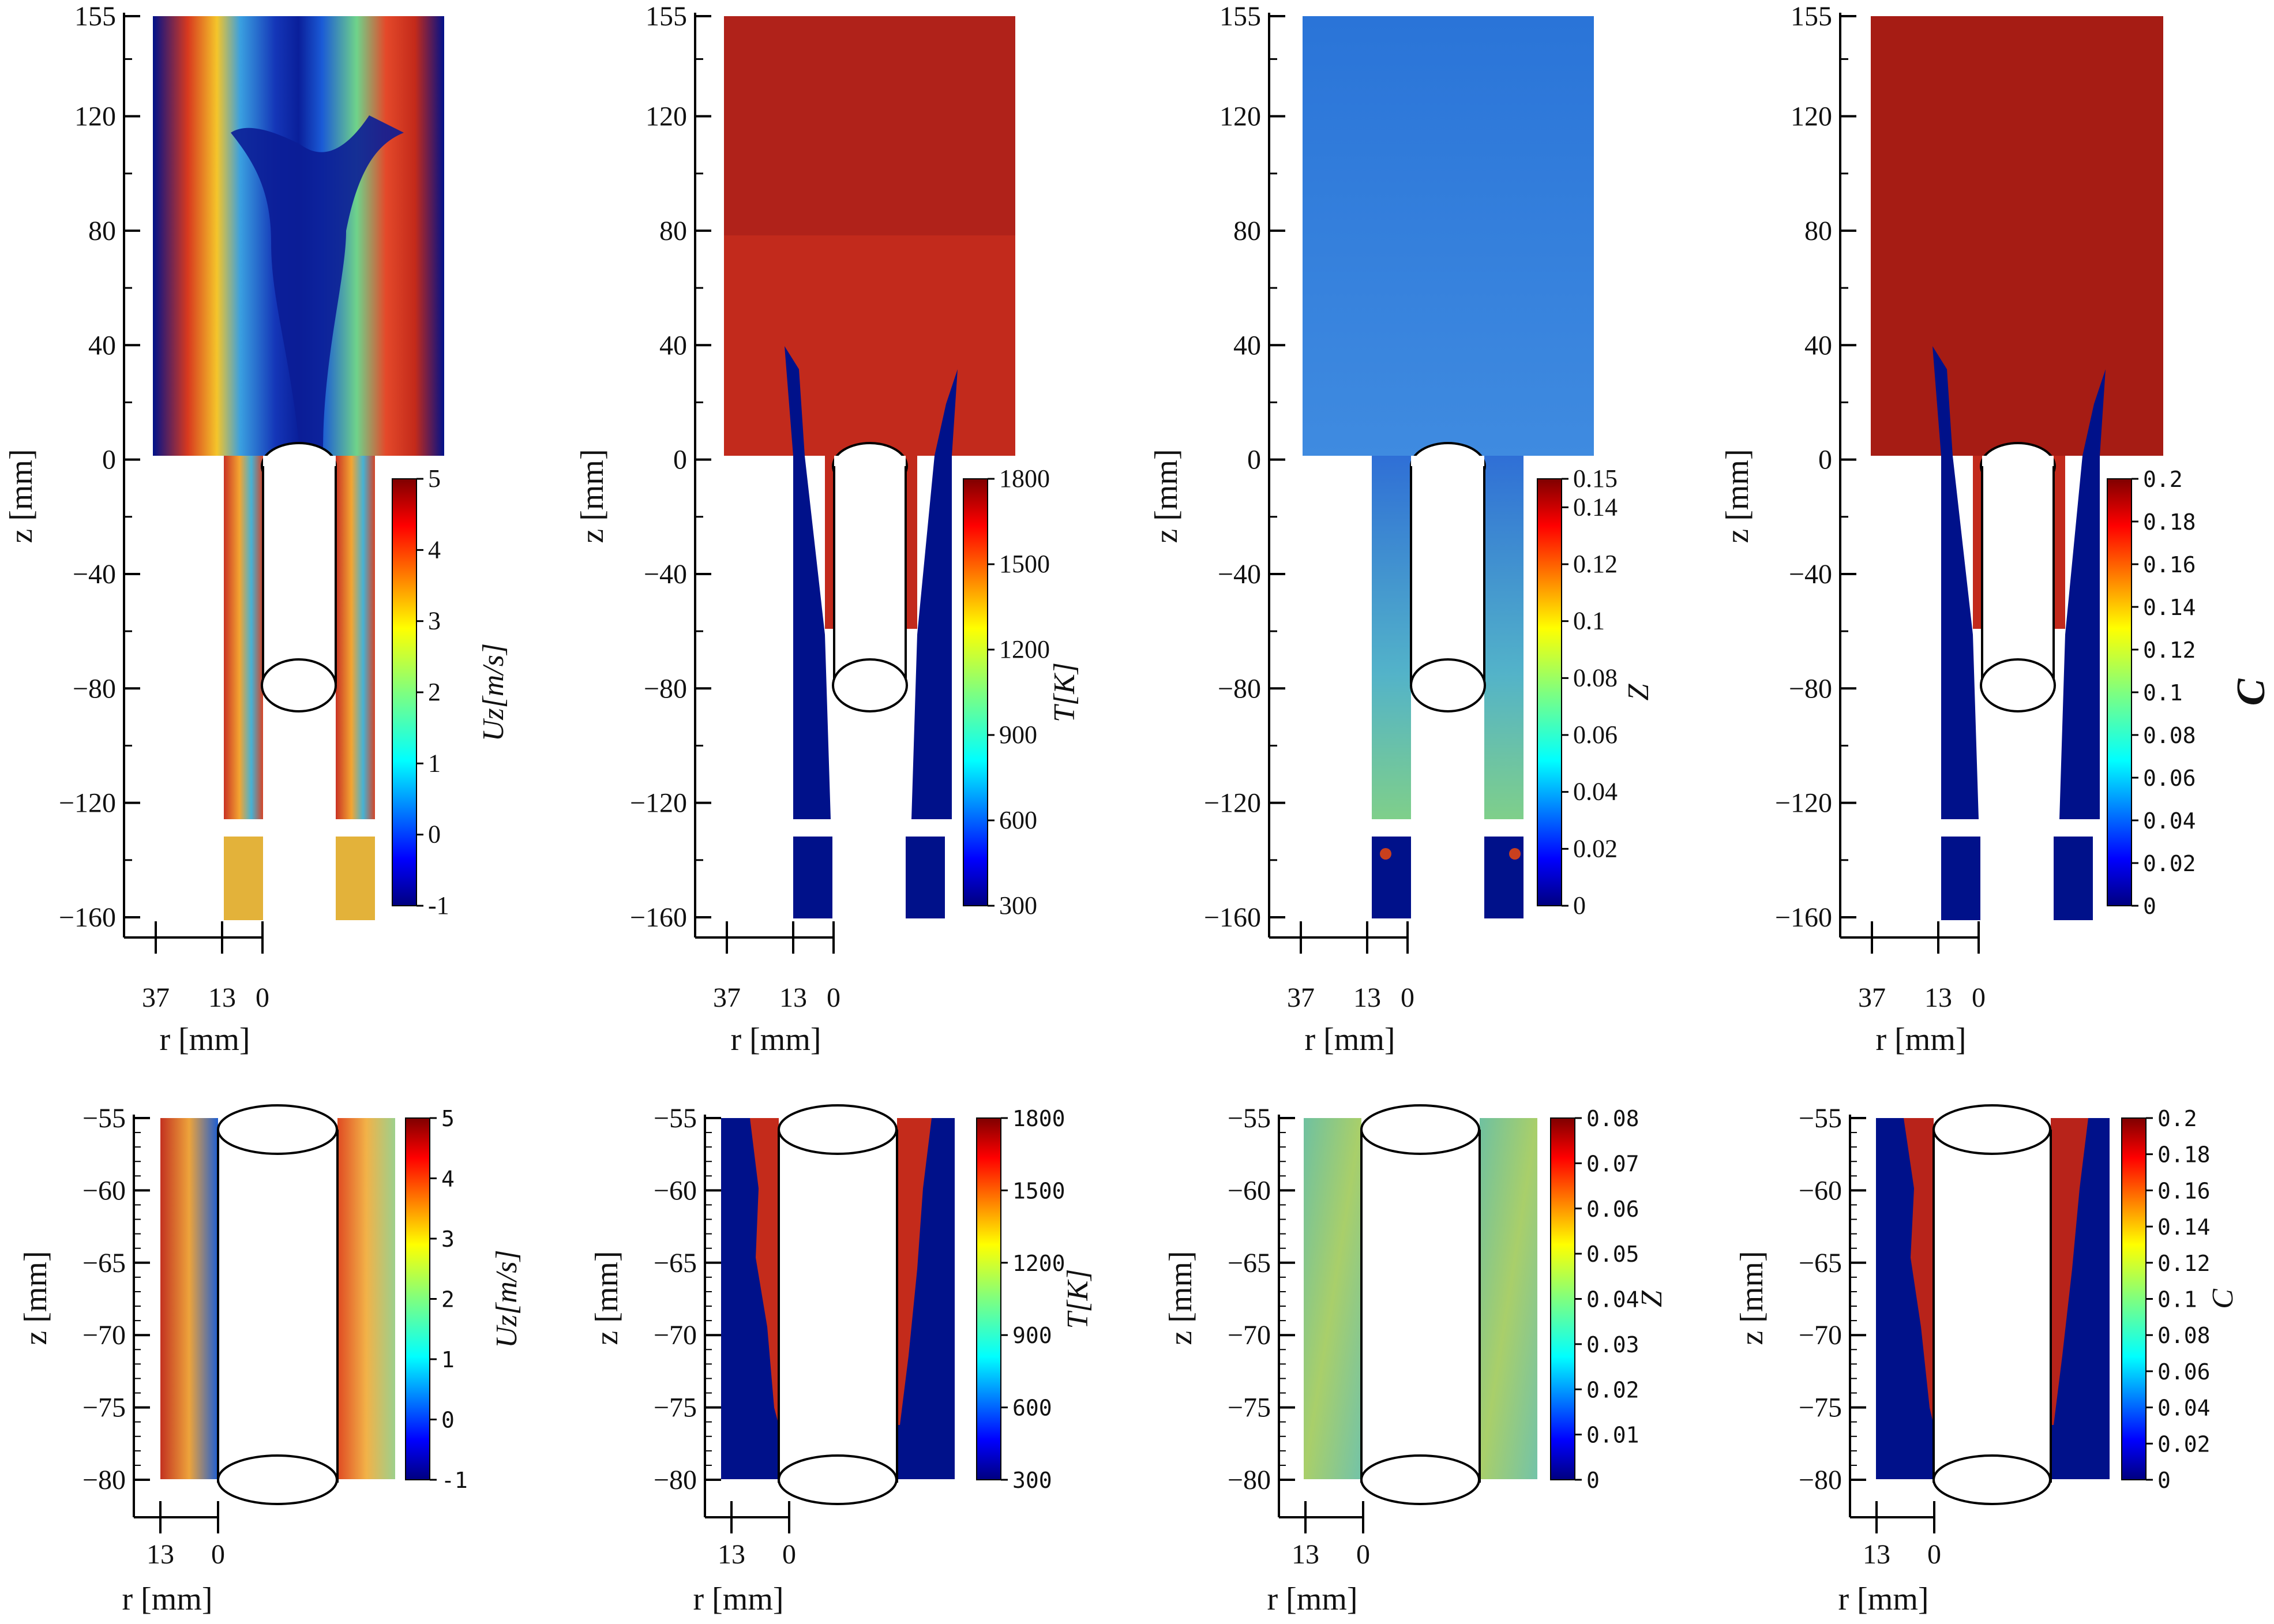 This screenshot has width=2274, height=1624. What do you see at coordinates (1240, 16) in the screenshot?
I see `y-tick-label: 155` at bounding box center [1240, 16].